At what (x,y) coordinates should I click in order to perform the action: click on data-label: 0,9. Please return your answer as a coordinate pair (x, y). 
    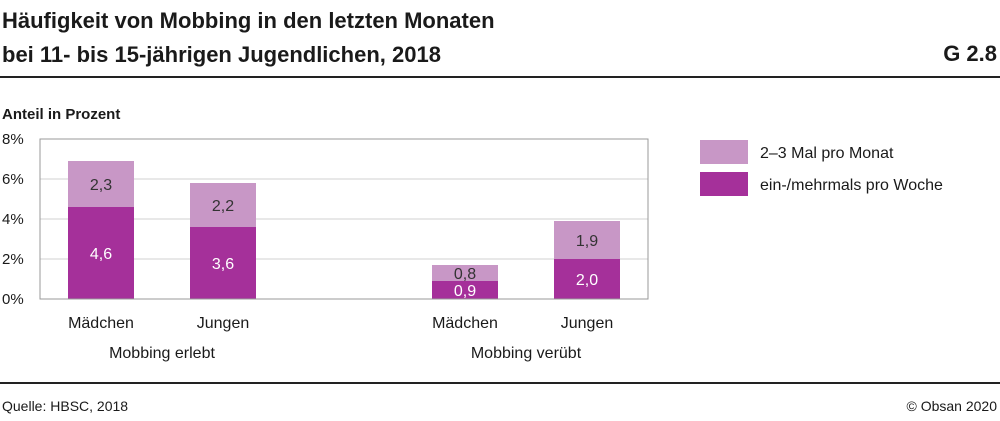
    Looking at the image, I should click on (465, 291).